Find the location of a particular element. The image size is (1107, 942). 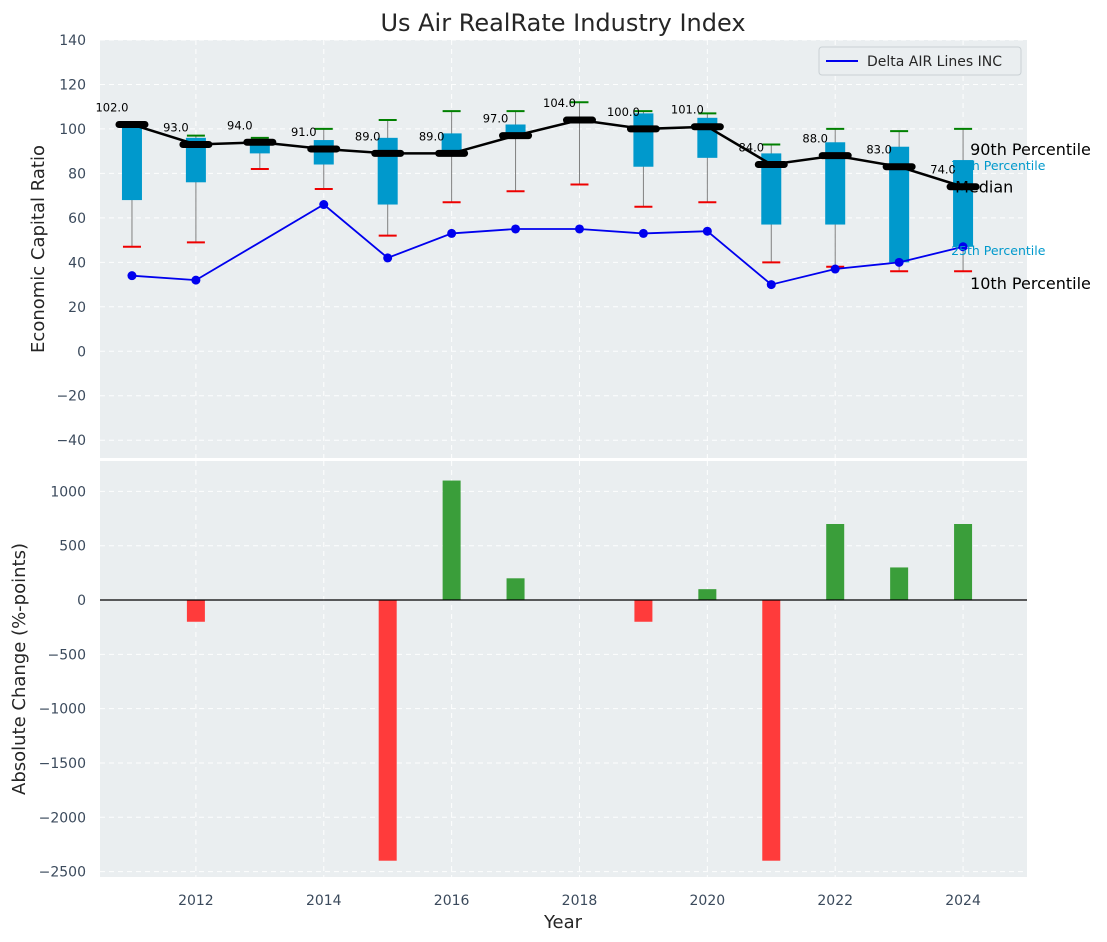

median-value-label: 97.0 is located at coordinates (496, 119).